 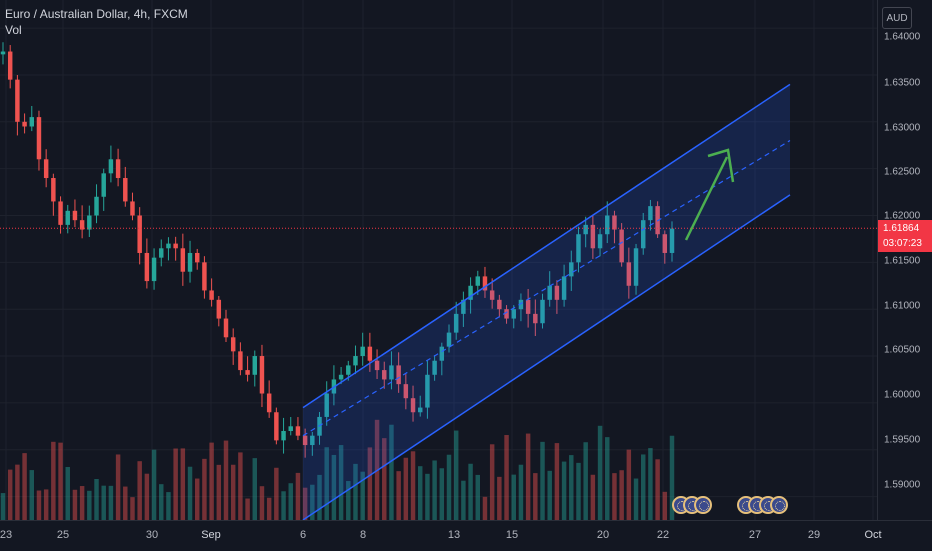 What do you see at coordinates (721, 165) in the screenshot?
I see `trend-arrow-head-icon` at bounding box center [721, 165].